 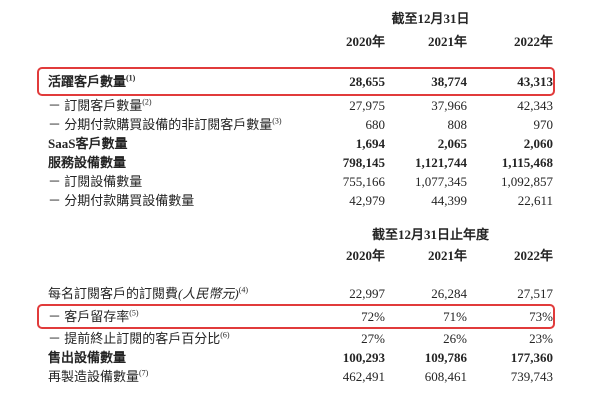 I want to click on row-value-2021: 71%, so click(x=455, y=316).